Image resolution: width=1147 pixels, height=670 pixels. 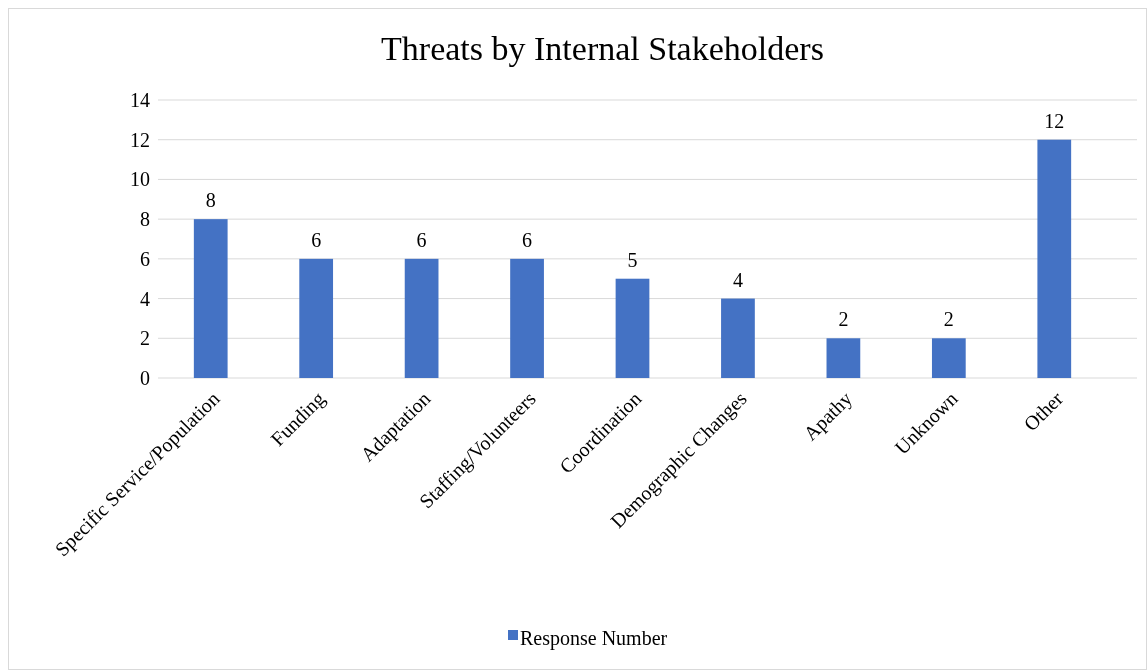 What do you see at coordinates (140, 179) in the screenshot?
I see `y-tick-label: 10` at bounding box center [140, 179].